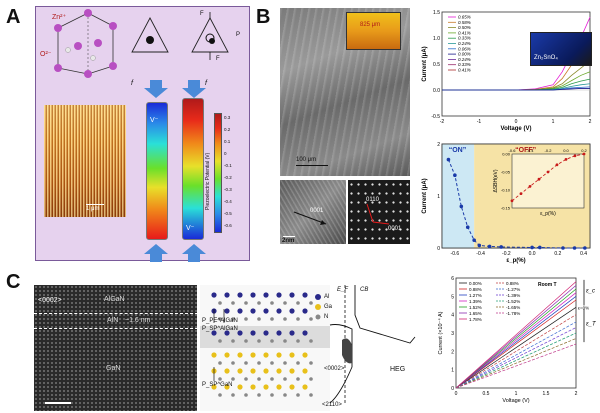 Image resolution: width=600 pixels, height=413 pixels. What do you see at coordinates (506, 208) in the screenshot?
I see `inset-y-tick: -0.15` at bounding box center [506, 208].